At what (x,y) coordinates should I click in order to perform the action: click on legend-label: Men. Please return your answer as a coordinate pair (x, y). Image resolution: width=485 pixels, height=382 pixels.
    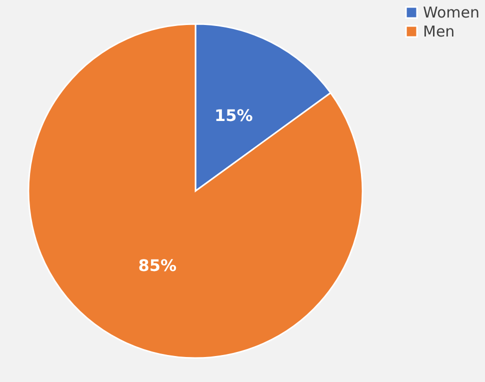
    Looking at the image, I should click on (439, 31).